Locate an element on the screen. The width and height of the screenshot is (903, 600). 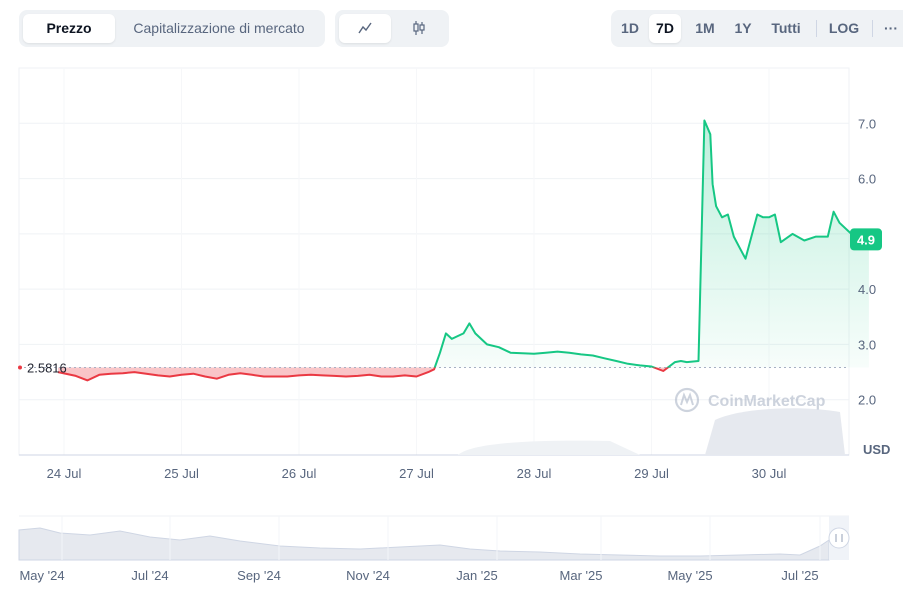
line-chart-icon is located at coordinates (365, 28).